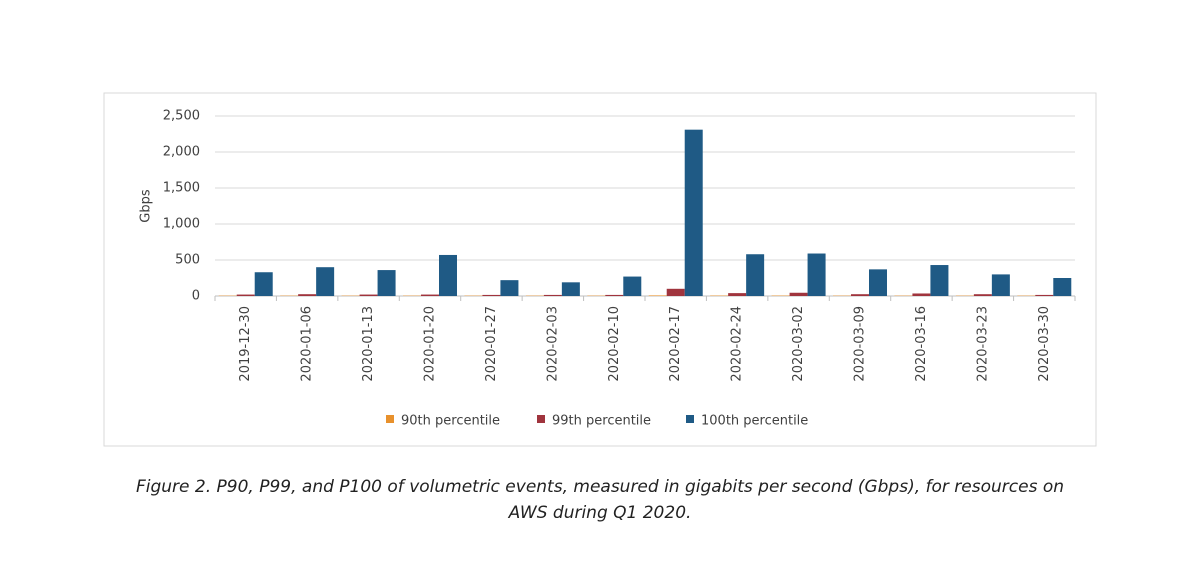  What do you see at coordinates (614, 344) in the screenshot?
I see `x-tick-label: 2020-02-10` at bounding box center [614, 344].